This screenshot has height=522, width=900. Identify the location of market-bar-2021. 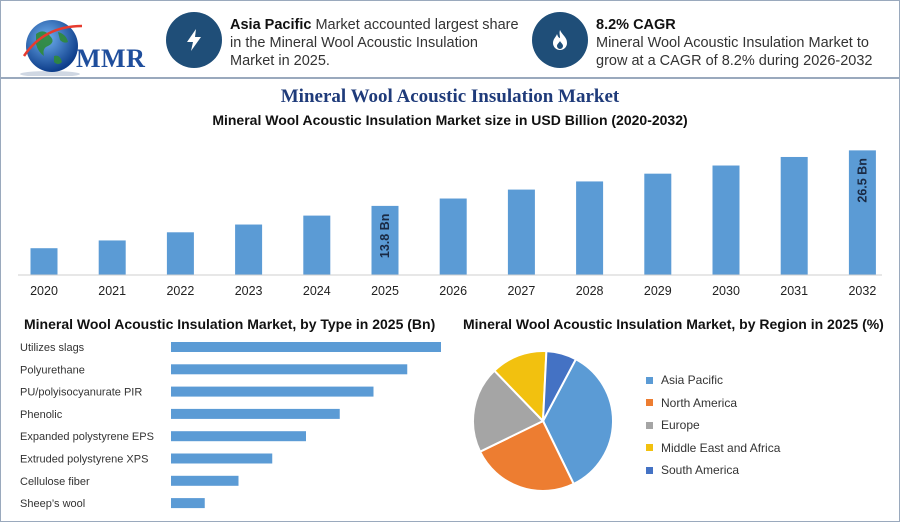
(112, 257).